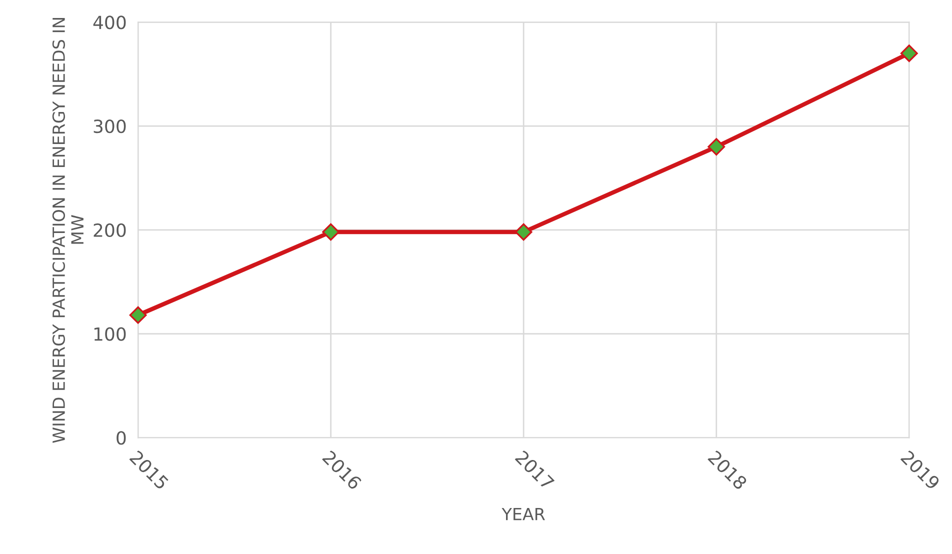 This screenshot has width=952, height=554. What do you see at coordinates (110, 230) in the screenshot?
I see `y-tick-label: 200` at bounding box center [110, 230].